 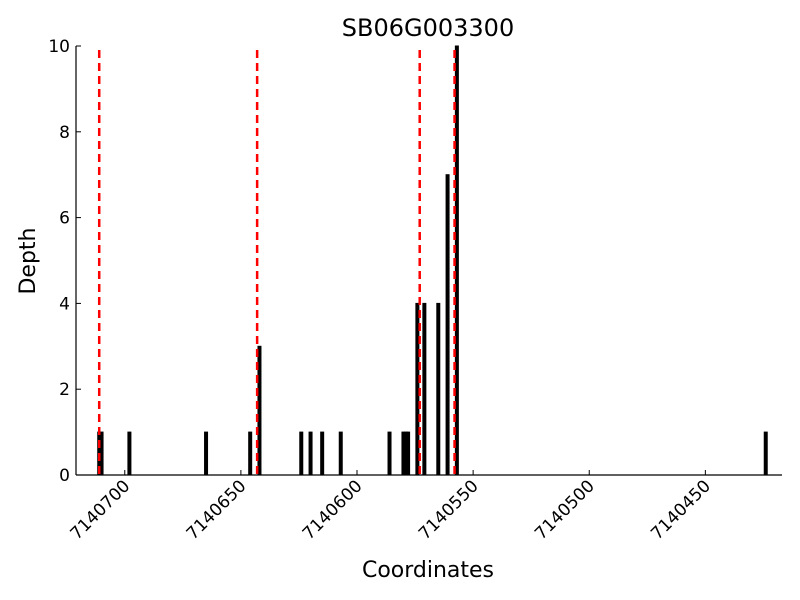 I want to click on y-tick-label-2: 2, so click(x=64, y=390).